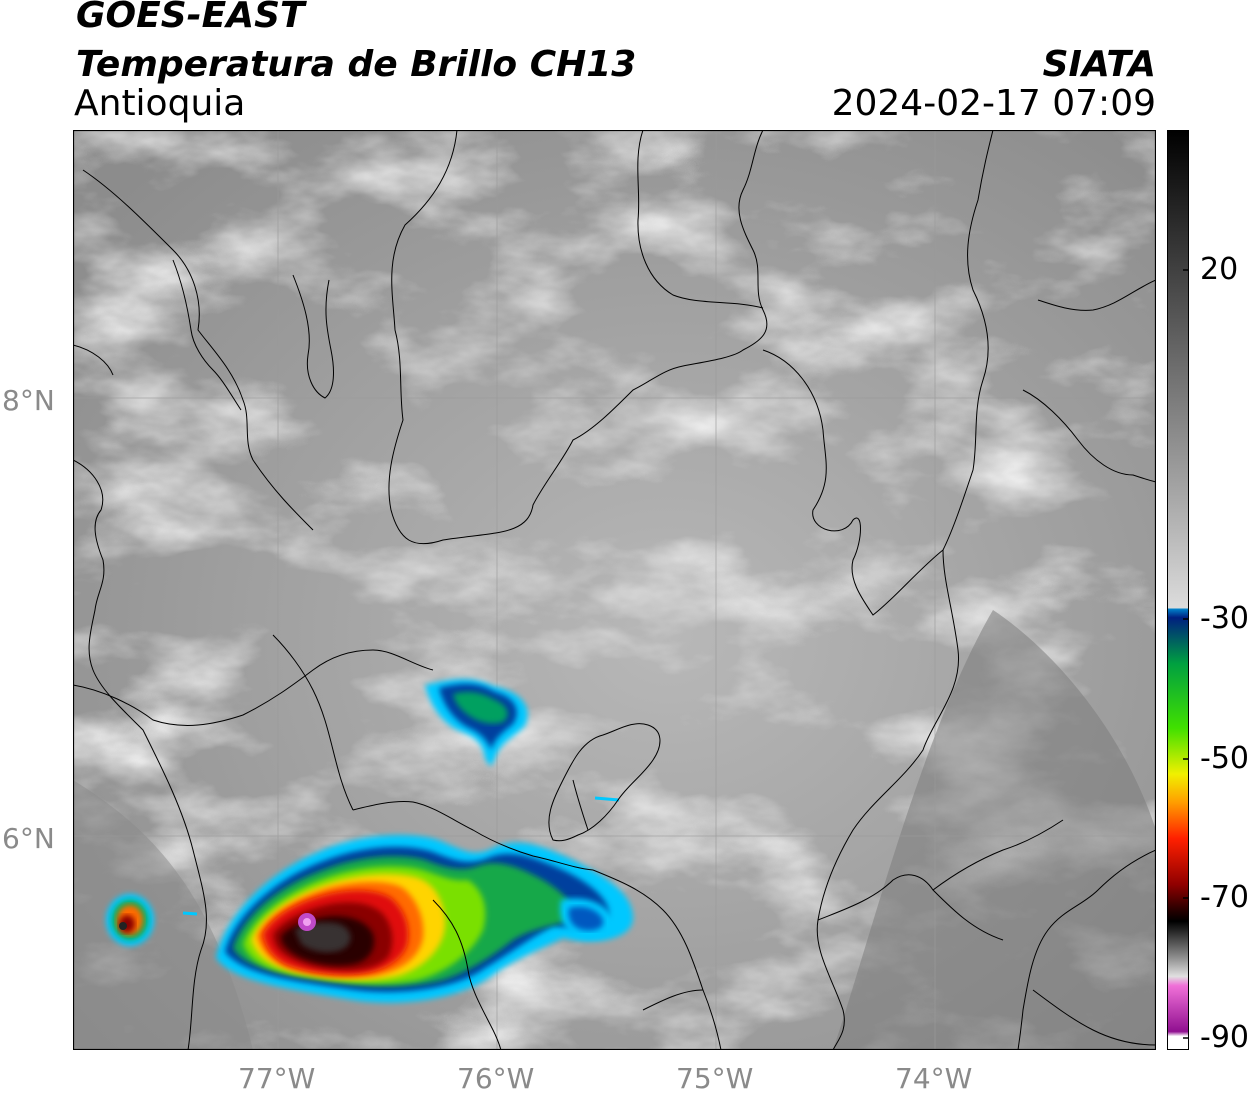 The height and width of the screenshot is (1099, 1252). What do you see at coordinates (1224, 618) in the screenshot?
I see `colorbar-tick-minus30: -30` at bounding box center [1224, 618].